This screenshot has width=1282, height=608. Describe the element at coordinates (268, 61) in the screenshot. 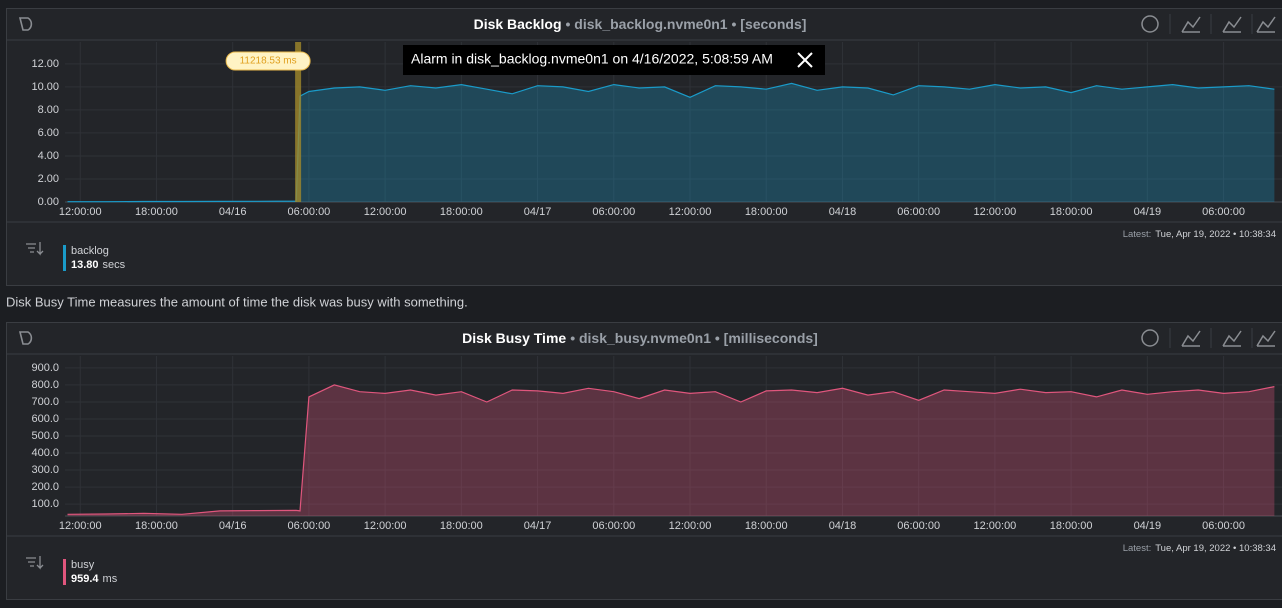

I see `alarm-badge-label: 11218.53 ms` at that location.